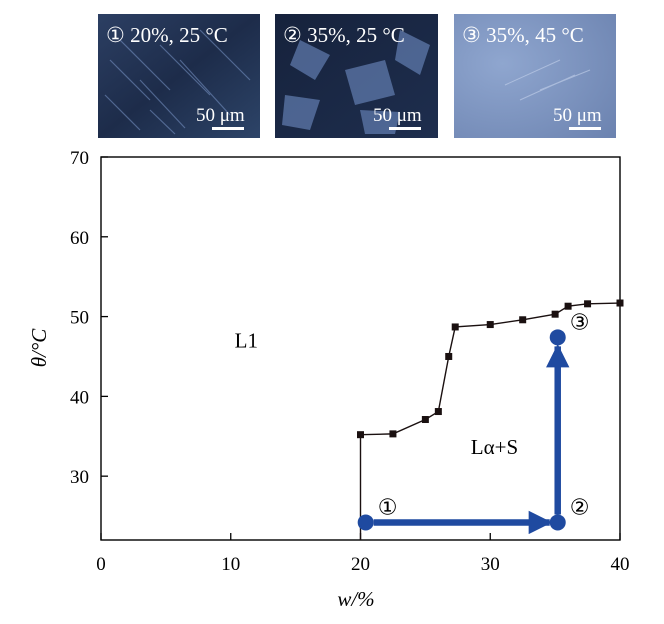  Describe the element at coordinates (577, 115) in the screenshot. I see `micrograph-3-scale-label: 50 μm` at that location.